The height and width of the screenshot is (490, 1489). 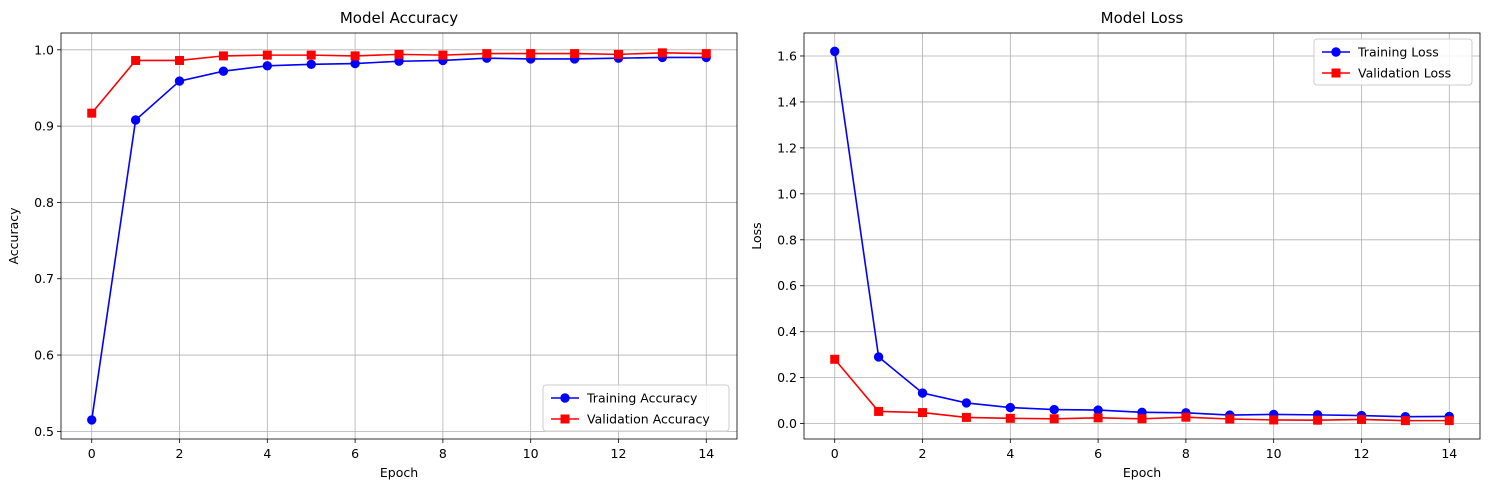 I want to click on chart-title: Model Loss, so click(x=1142, y=18).